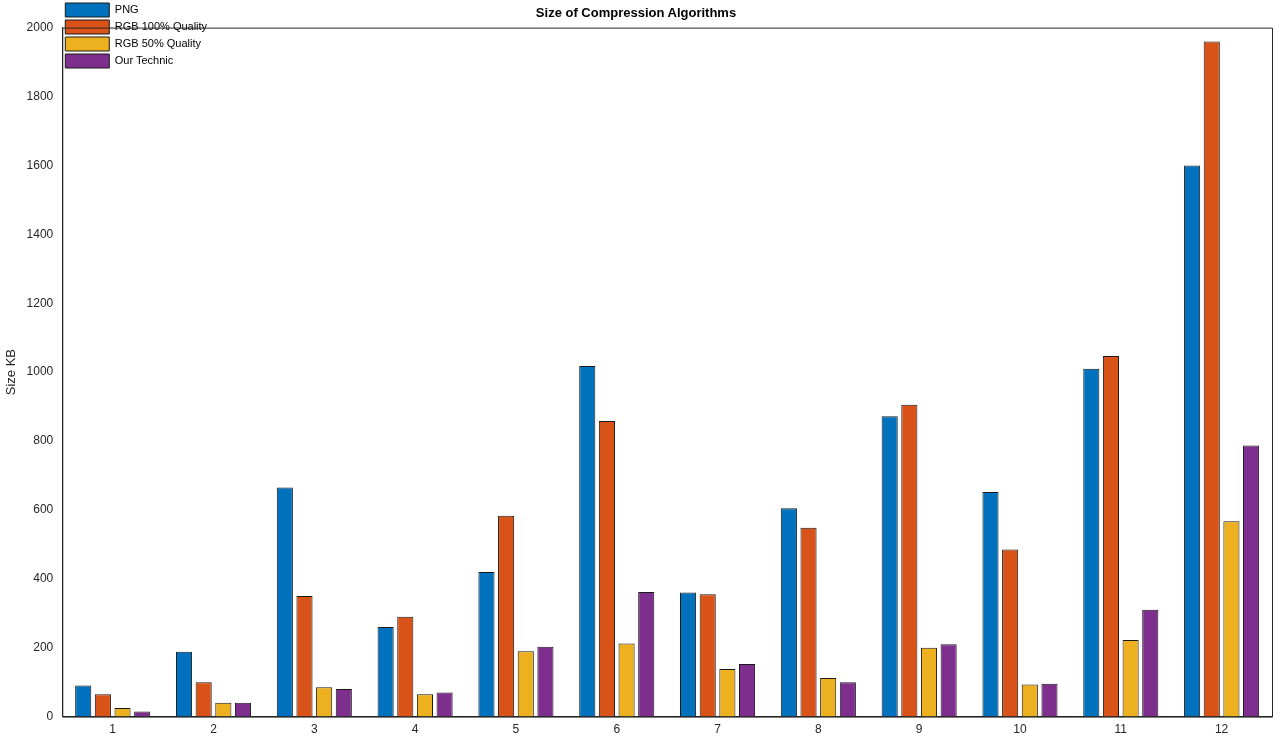  Describe the element at coordinates (43, 440) in the screenshot. I see `y-tick-label: 800` at that location.